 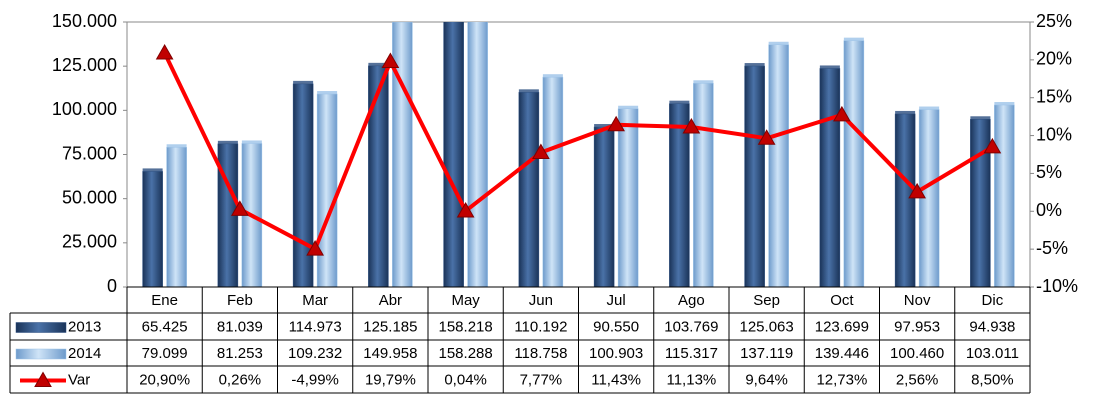 I want to click on y2-tick-label: 0%, so click(x=1049, y=210).